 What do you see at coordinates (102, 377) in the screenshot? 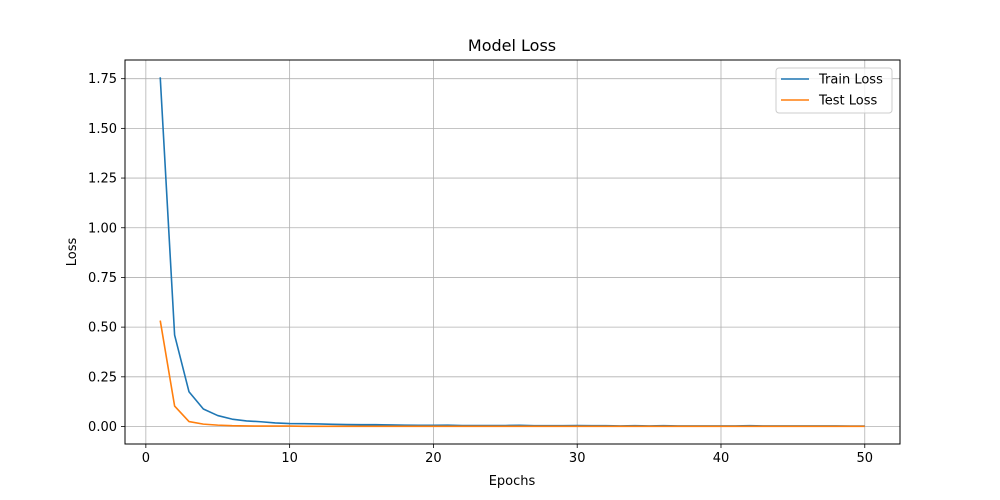
I see `y-tick-label: 0.25` at bounding box center [102, 377].